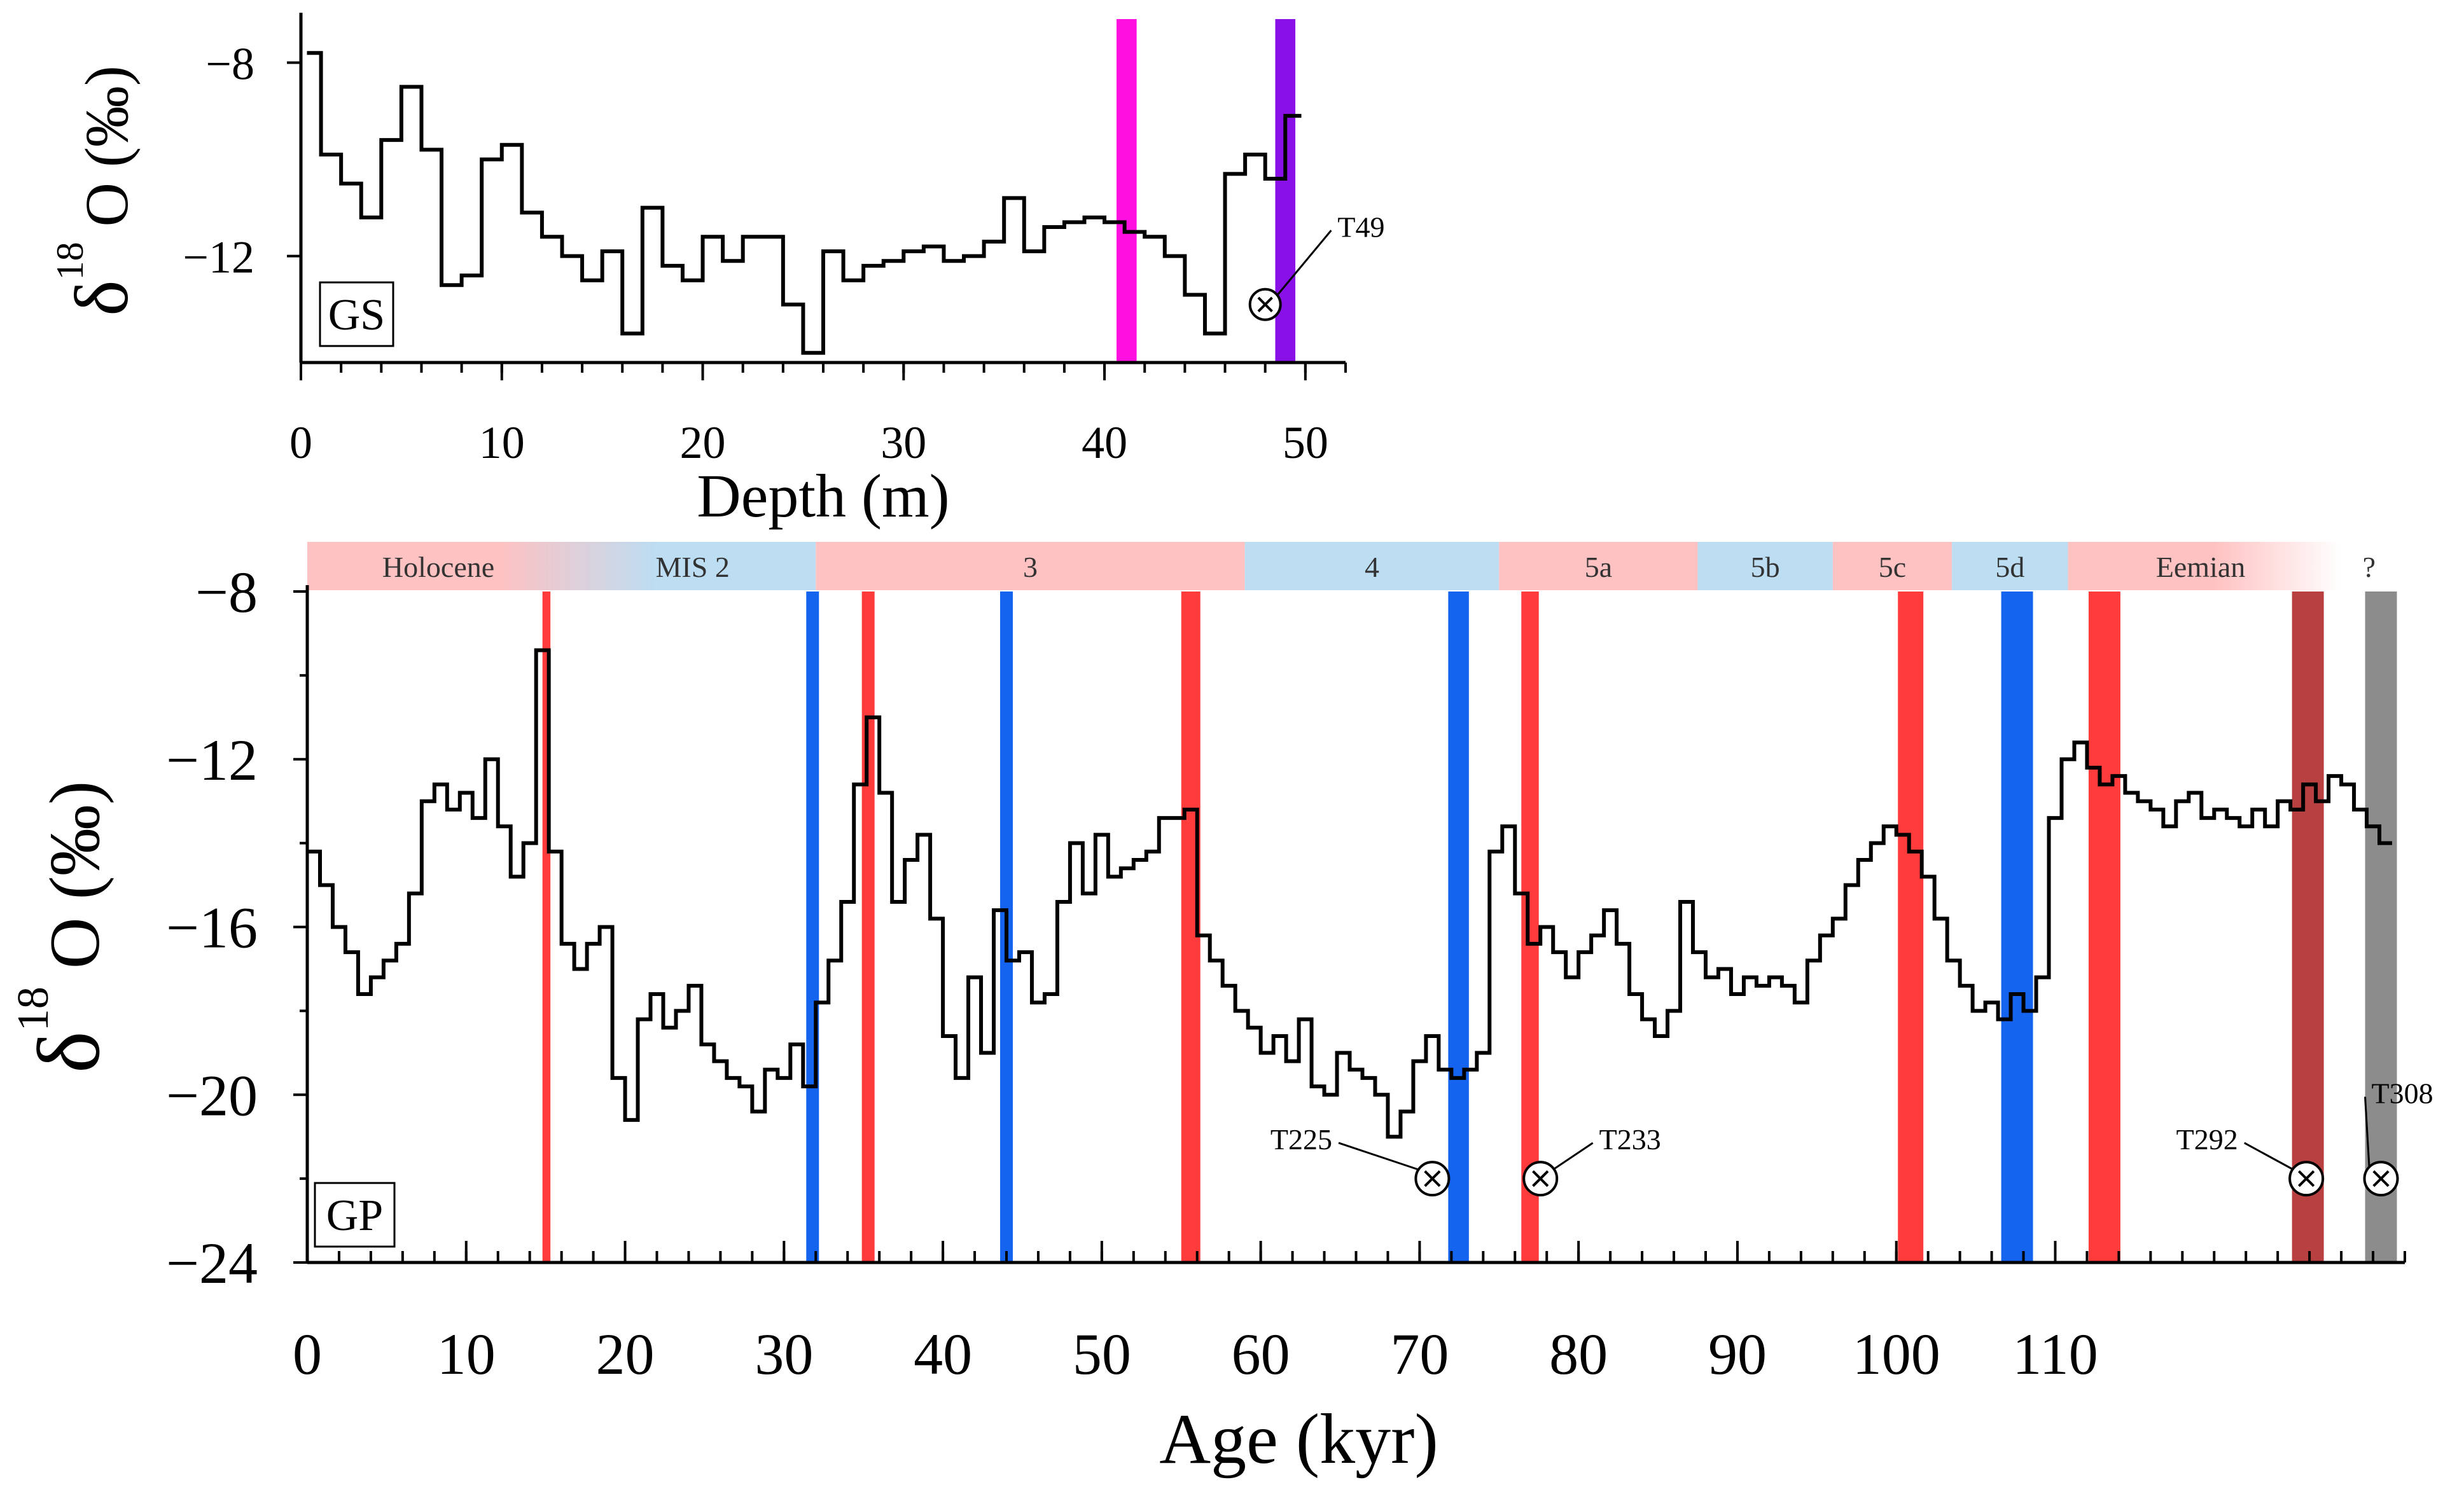 The image size is (2464, 1501). I want to click on x-axis-title: Depth (m), so click(823, 496).